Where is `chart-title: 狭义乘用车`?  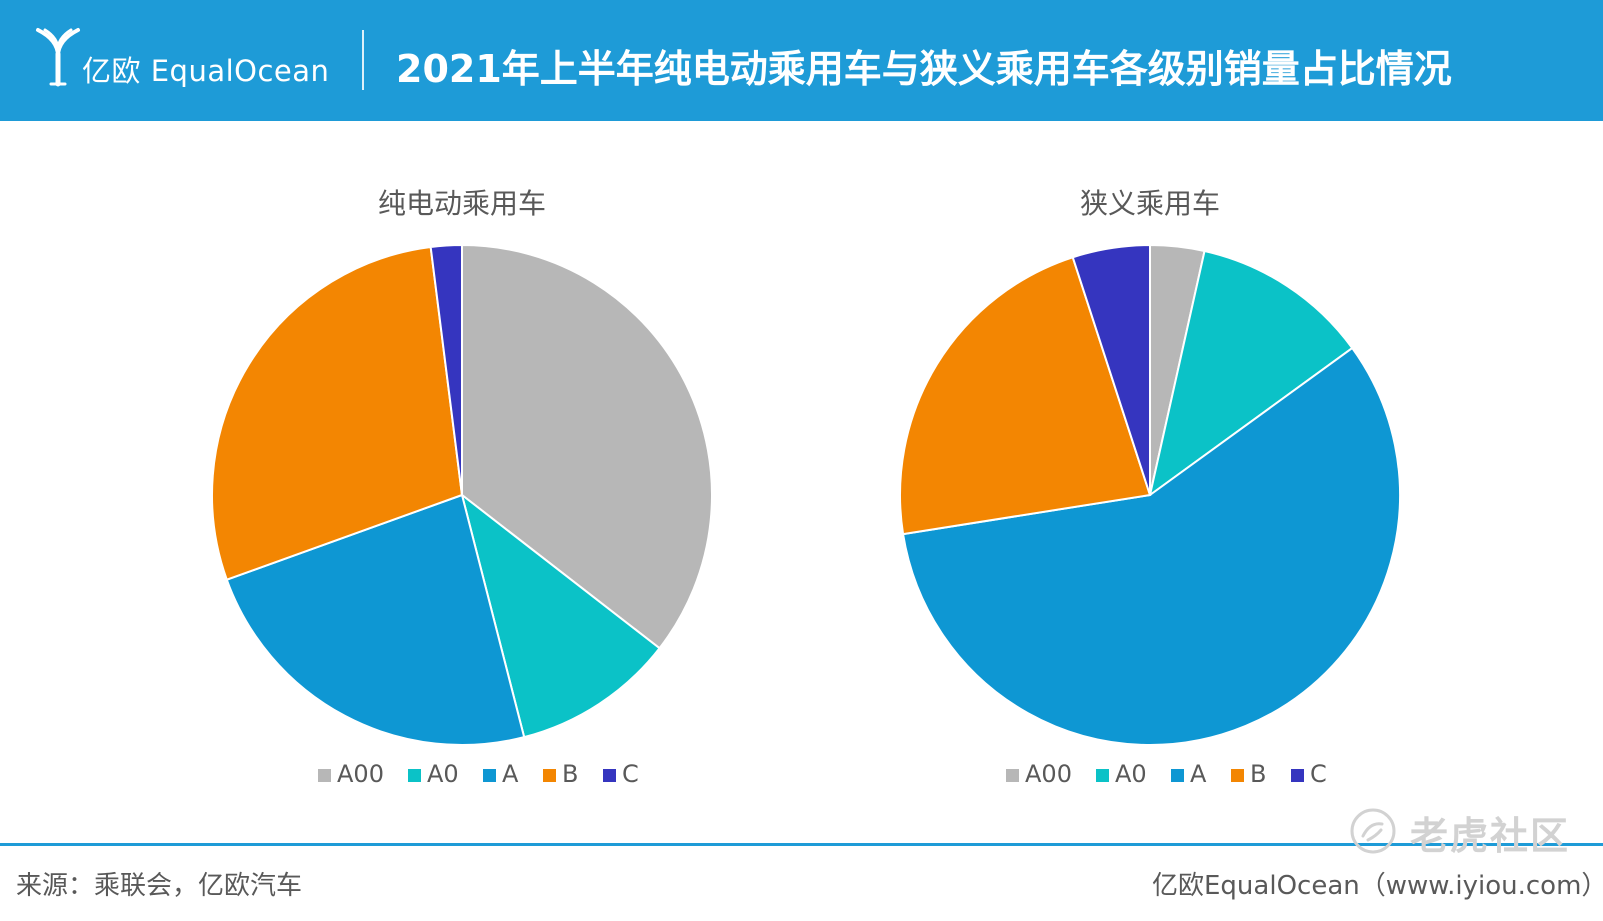
chart-title: 狭义乘用车 is located at coordinates (1150, 203).